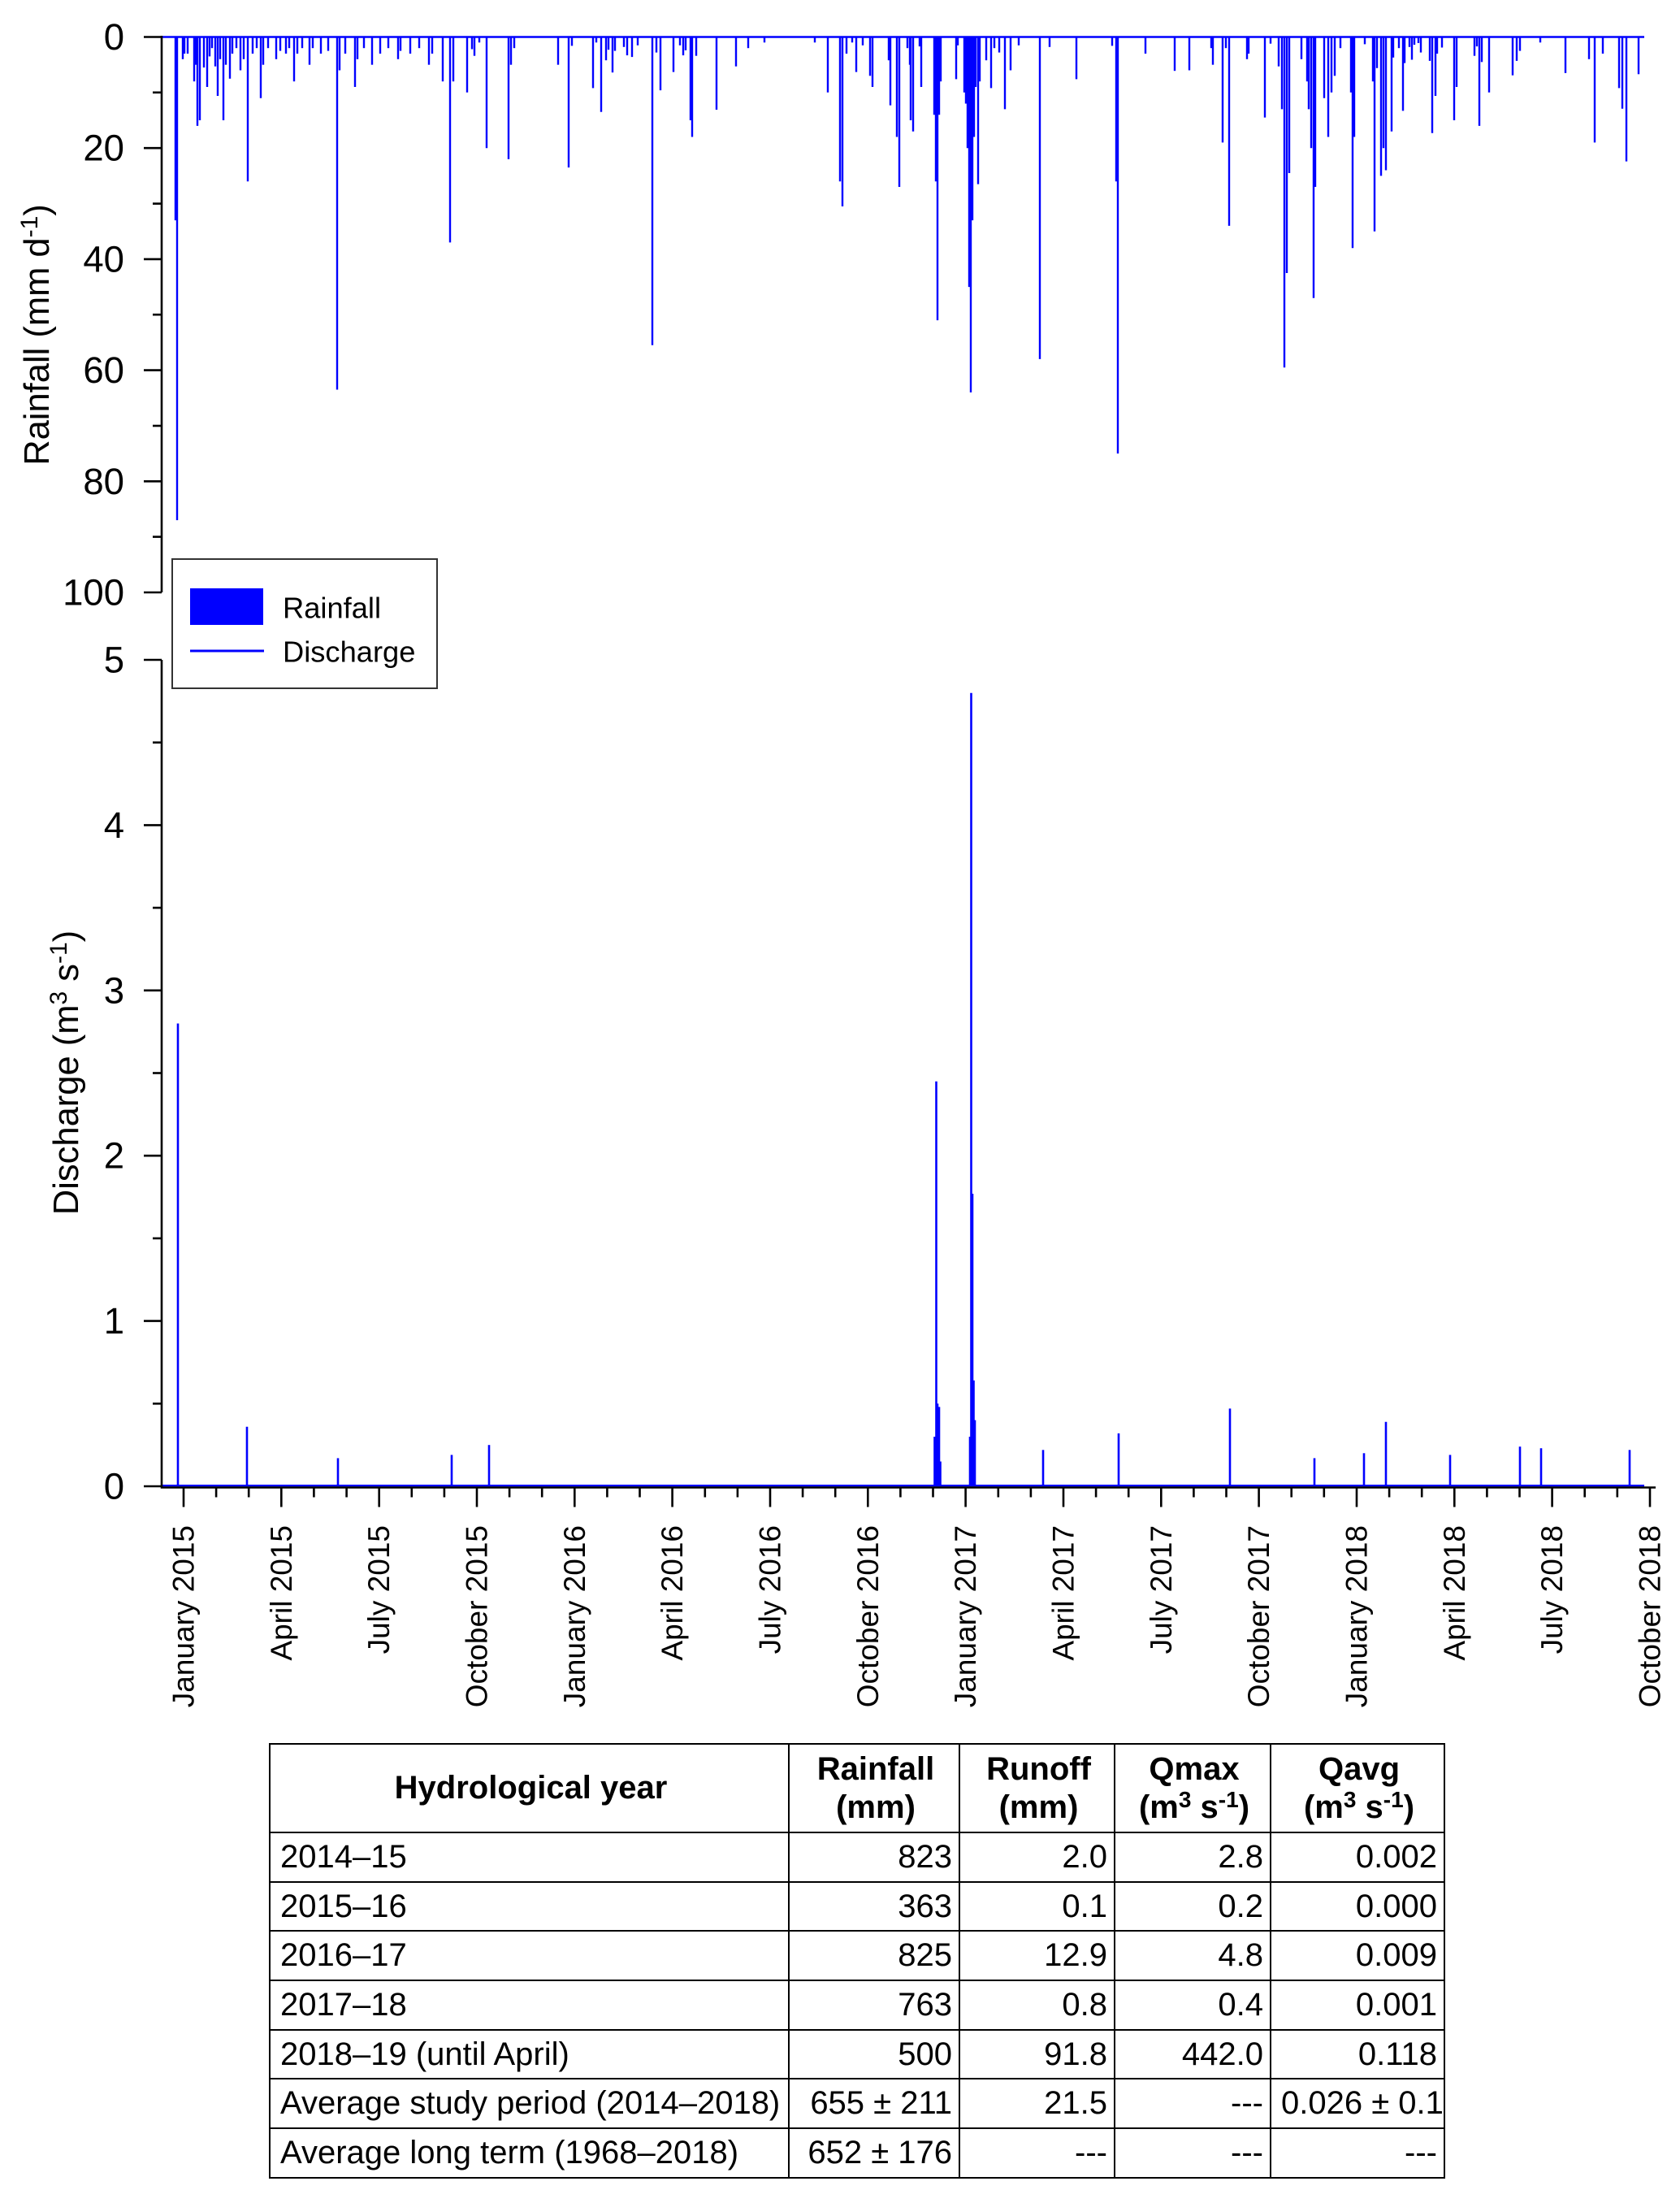 This screenshot has width=1680, height=2203. I want to click on svg-text: July 2016, so click(771, 1589).